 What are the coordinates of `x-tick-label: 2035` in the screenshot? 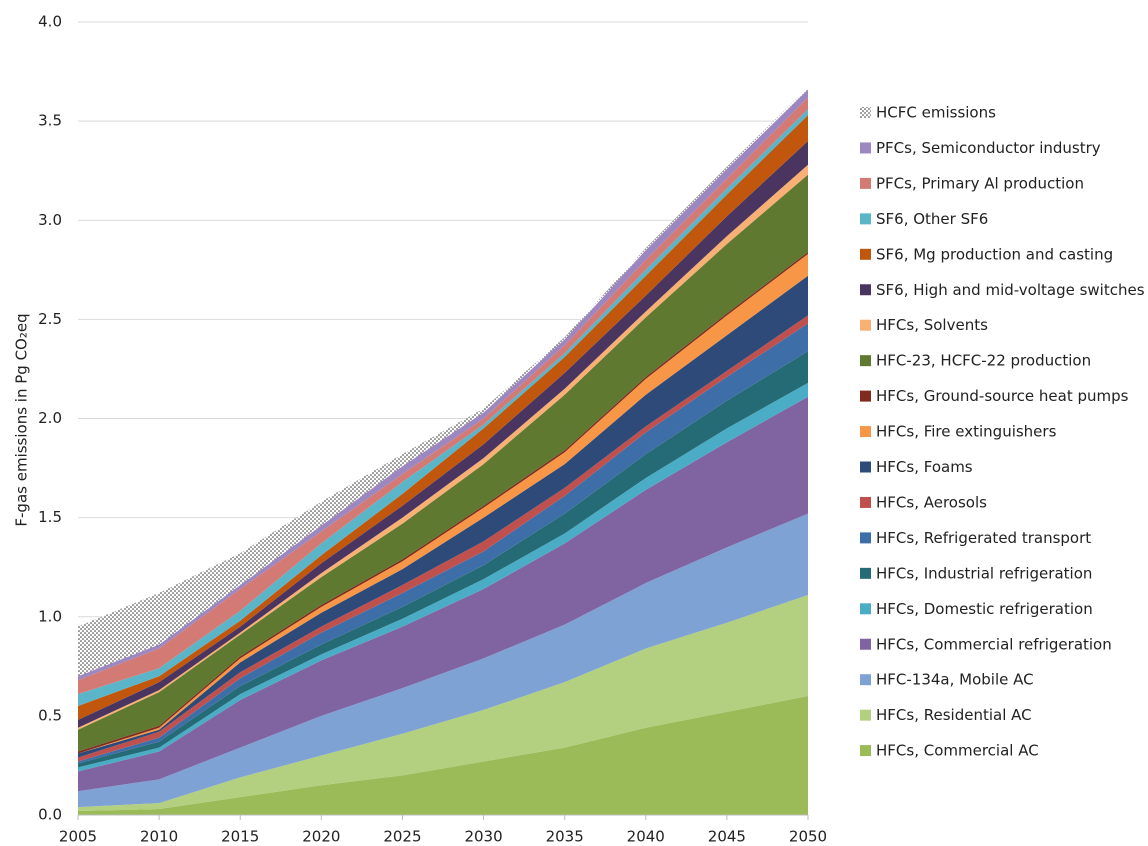 It's located at (565, 837).